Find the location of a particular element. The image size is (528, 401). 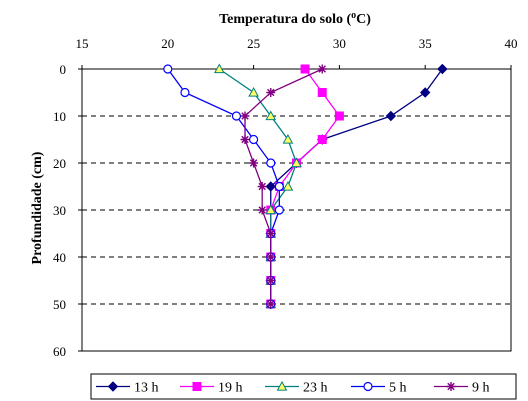

x-tick-label-40: 40 is located at coordinates (511, 43).